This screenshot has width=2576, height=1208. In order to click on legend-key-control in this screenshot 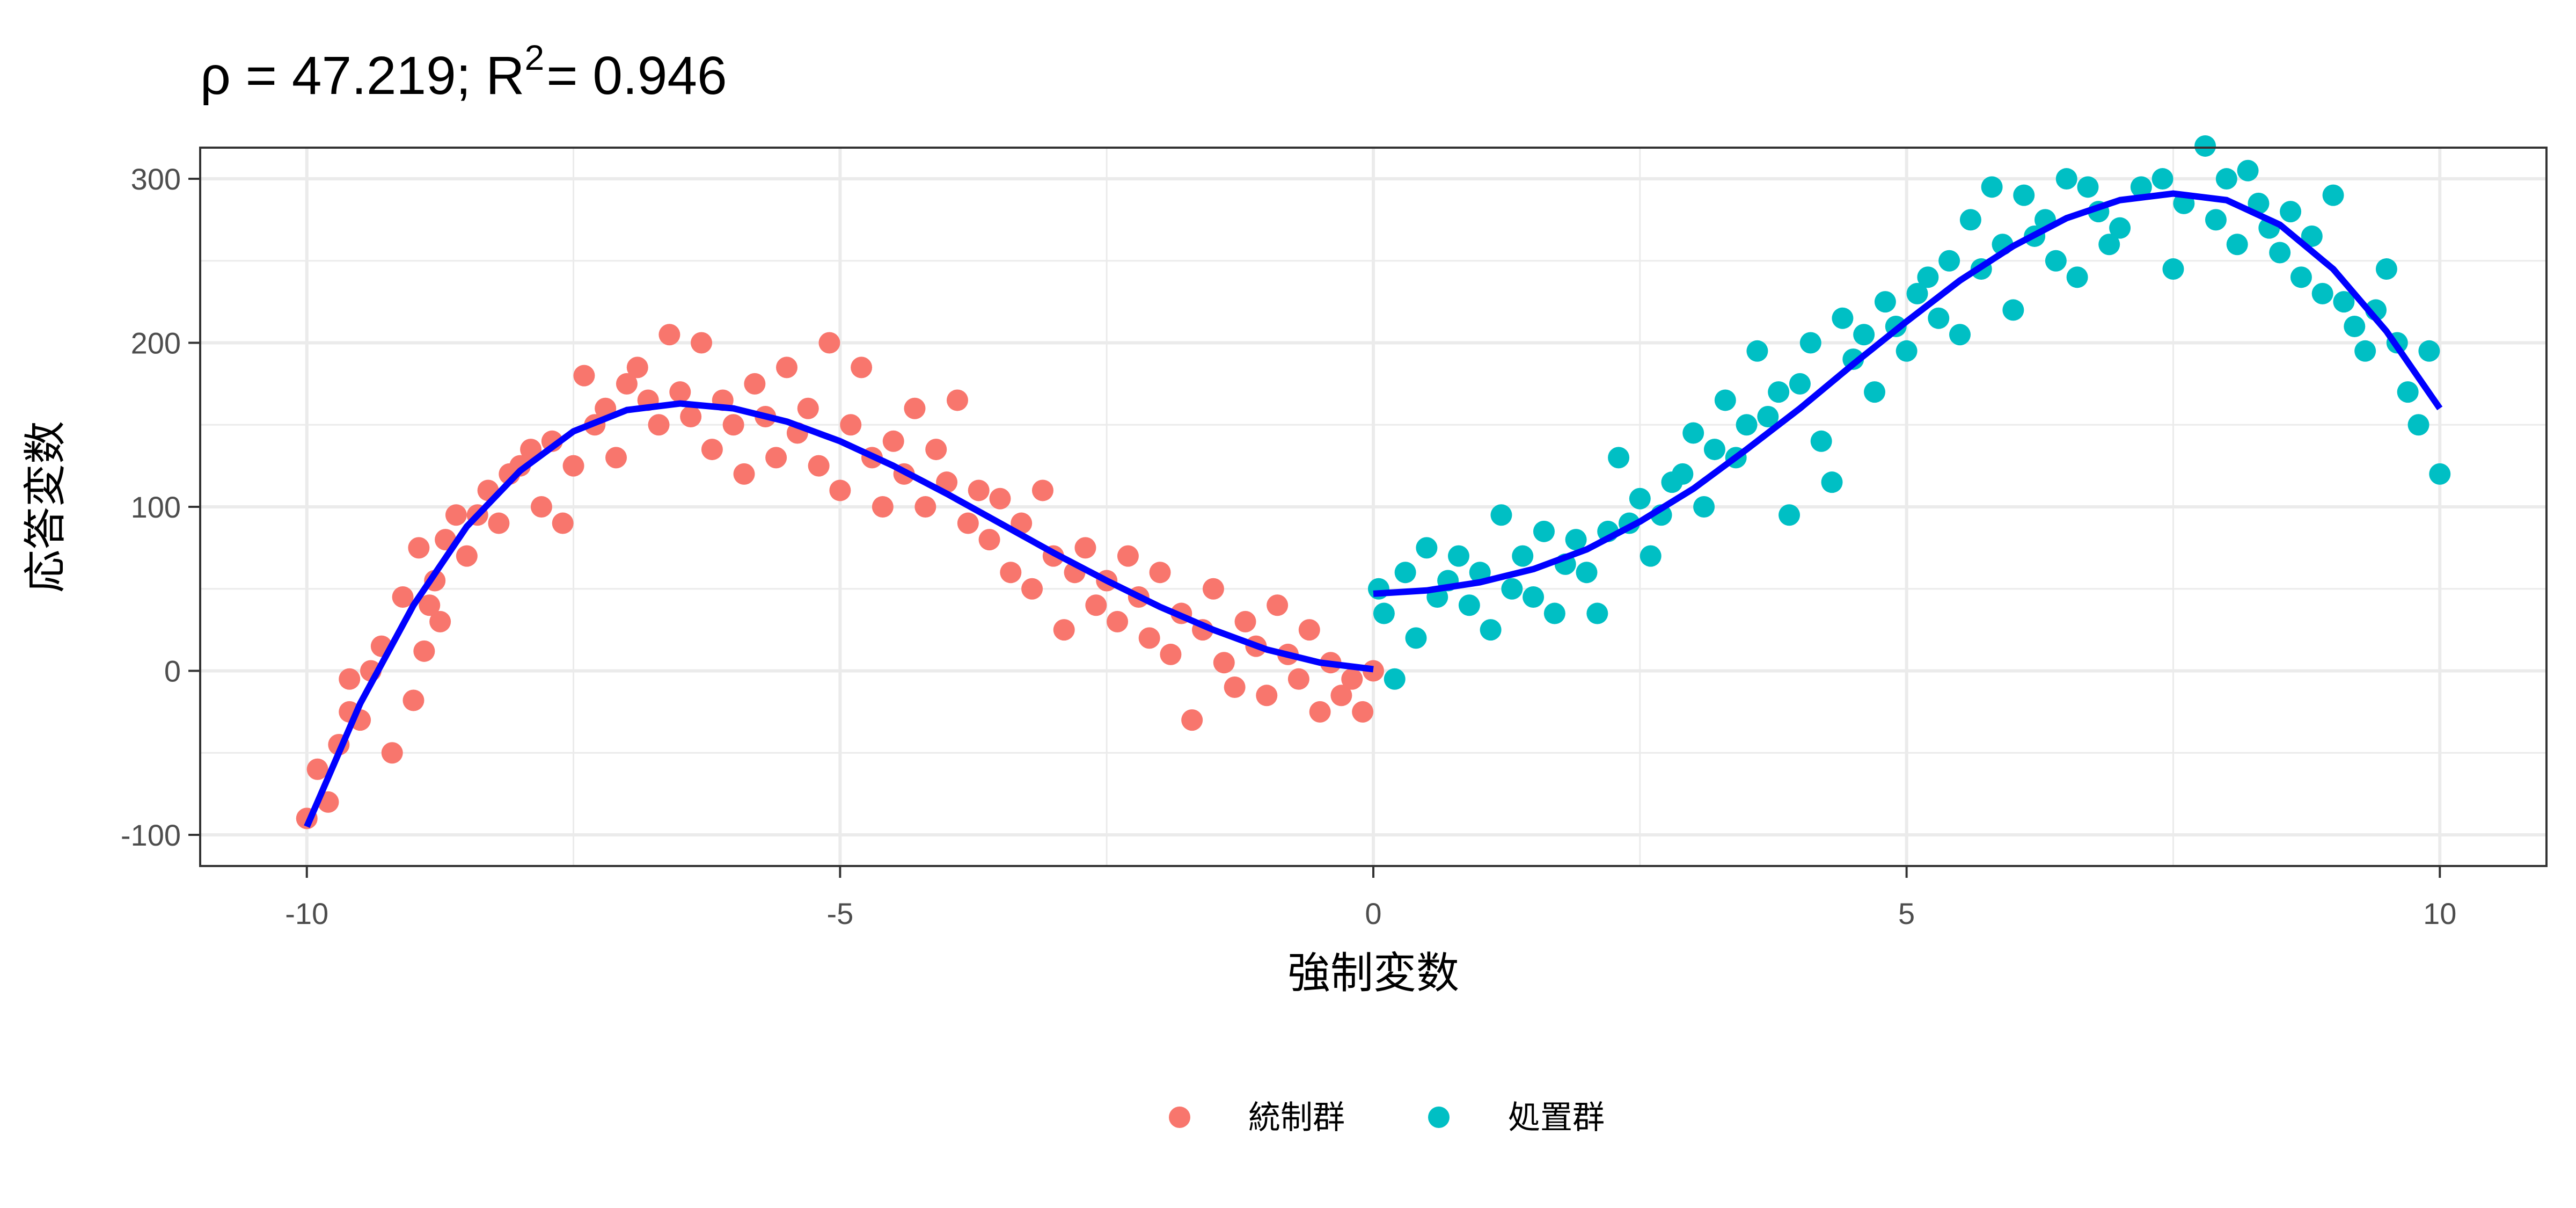, I will do `click(1179, 1117)`.